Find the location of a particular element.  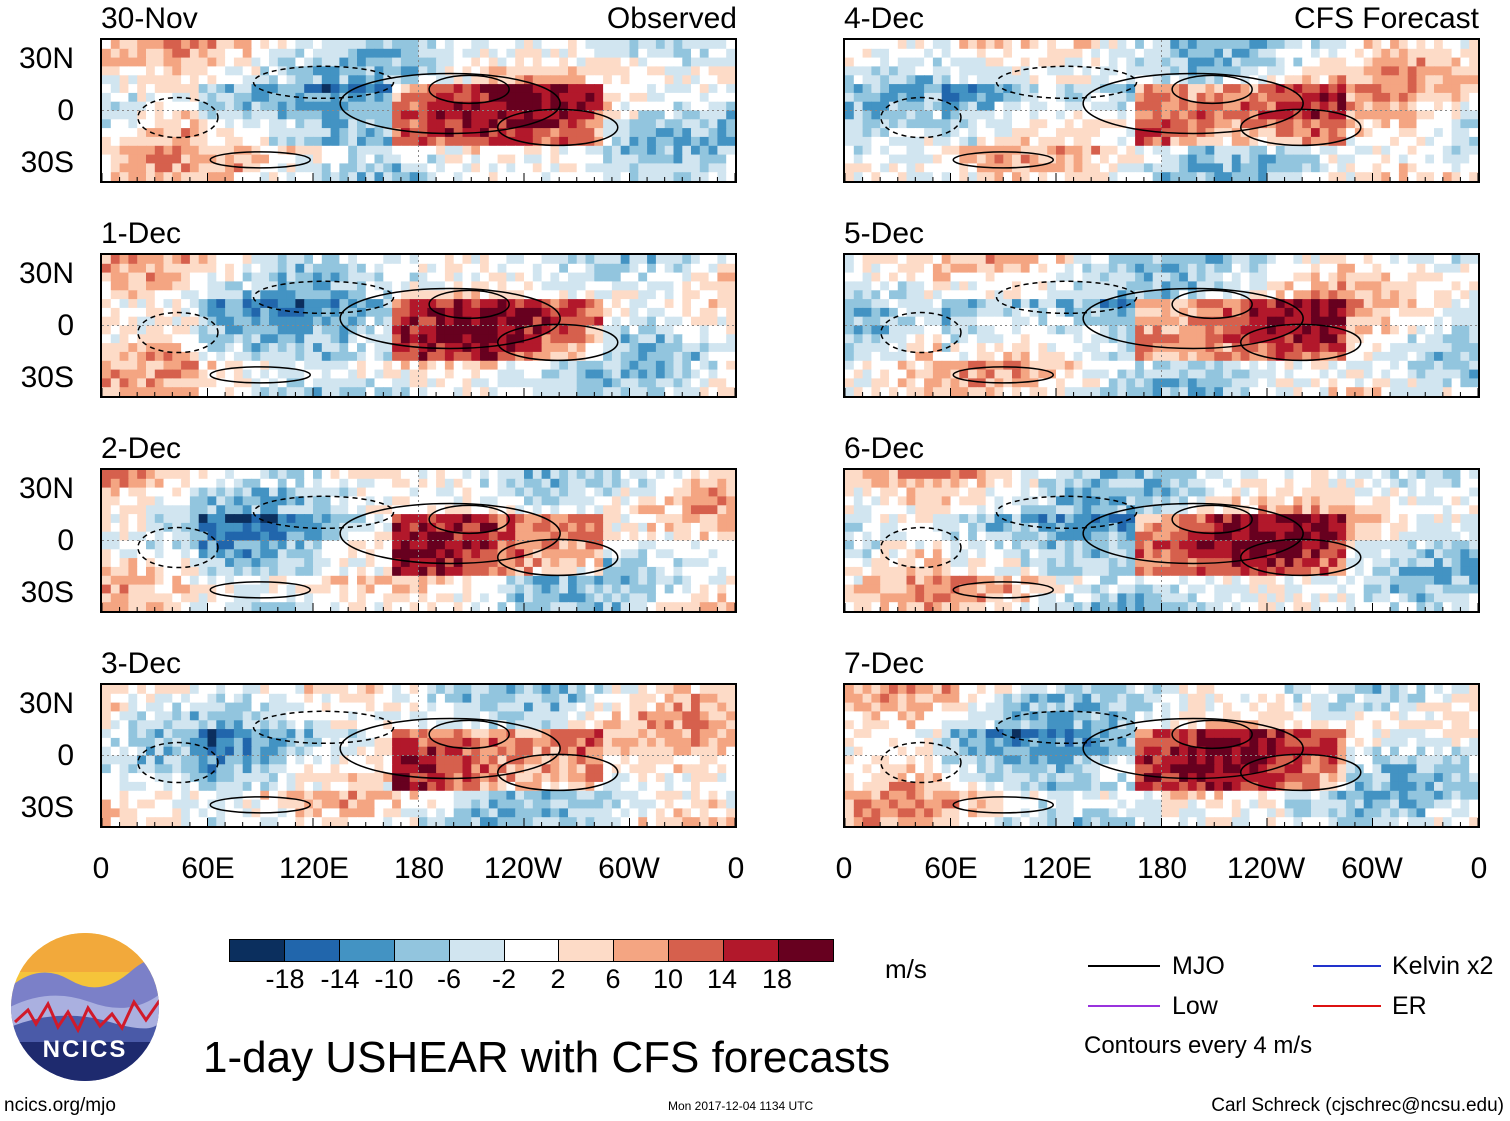

colorbar-tick: -14 is located at coordinates (340, 979).